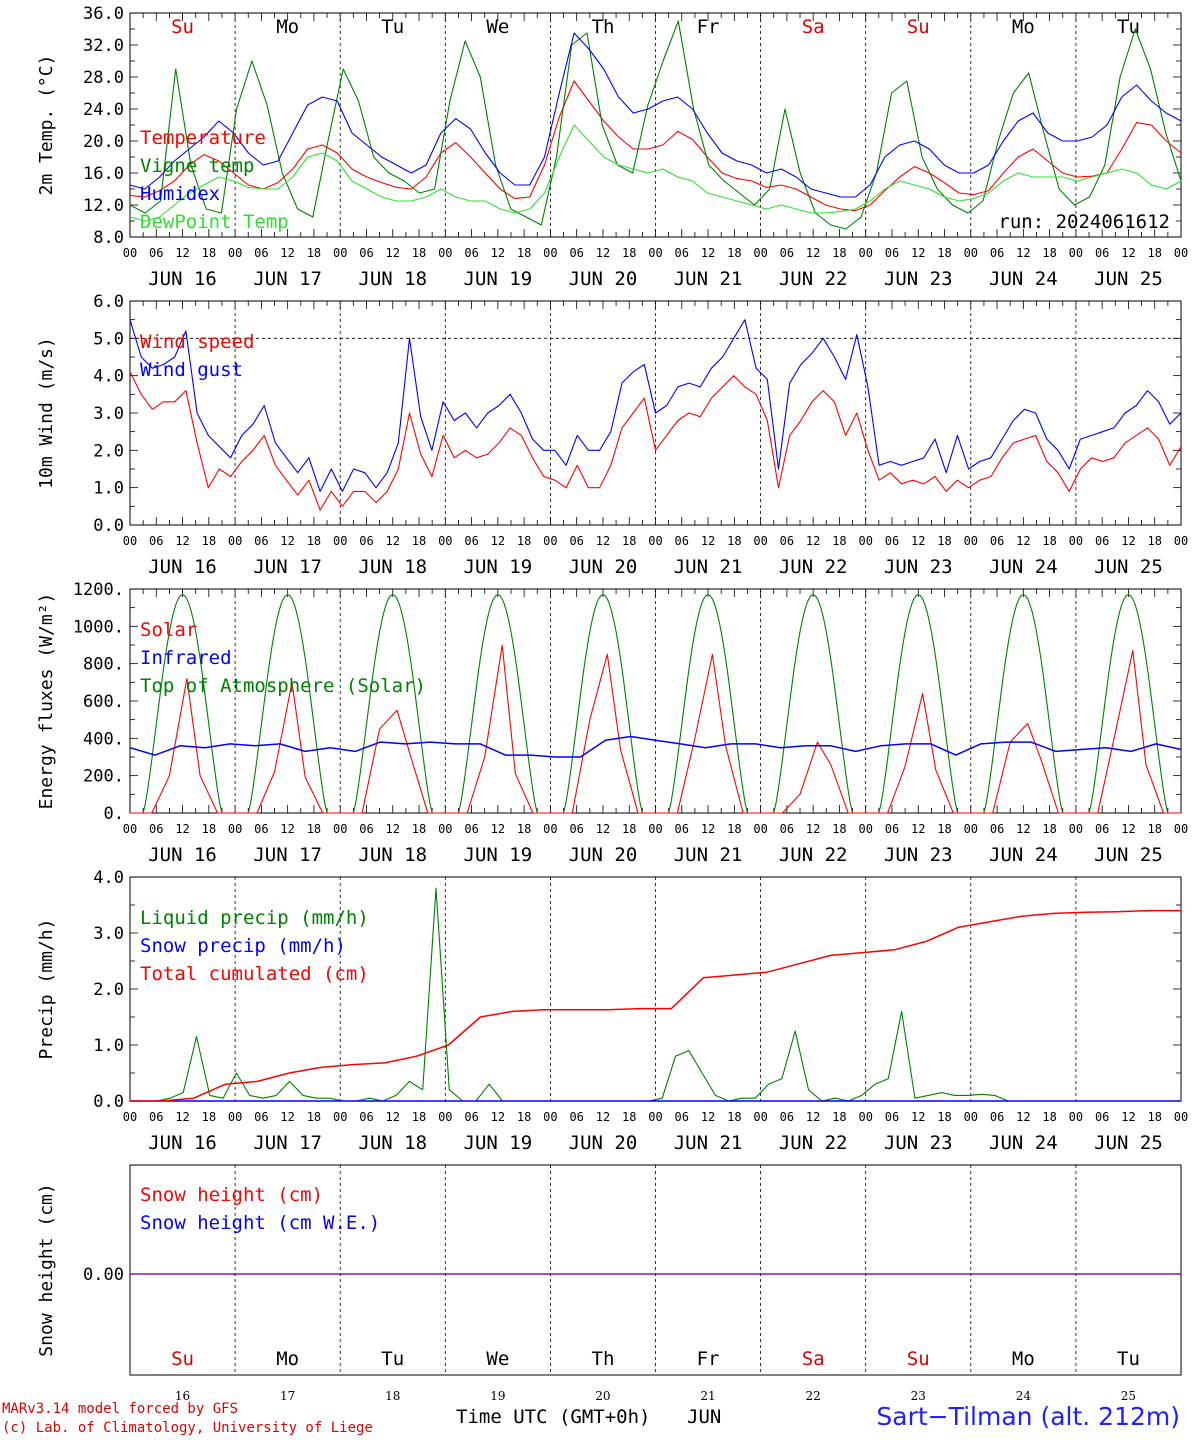 This screenshot has height=1440, width=1194. Describe the element at coordinates (918, 1396) in the screenshot. I see `day-number-label: 23` at that location.